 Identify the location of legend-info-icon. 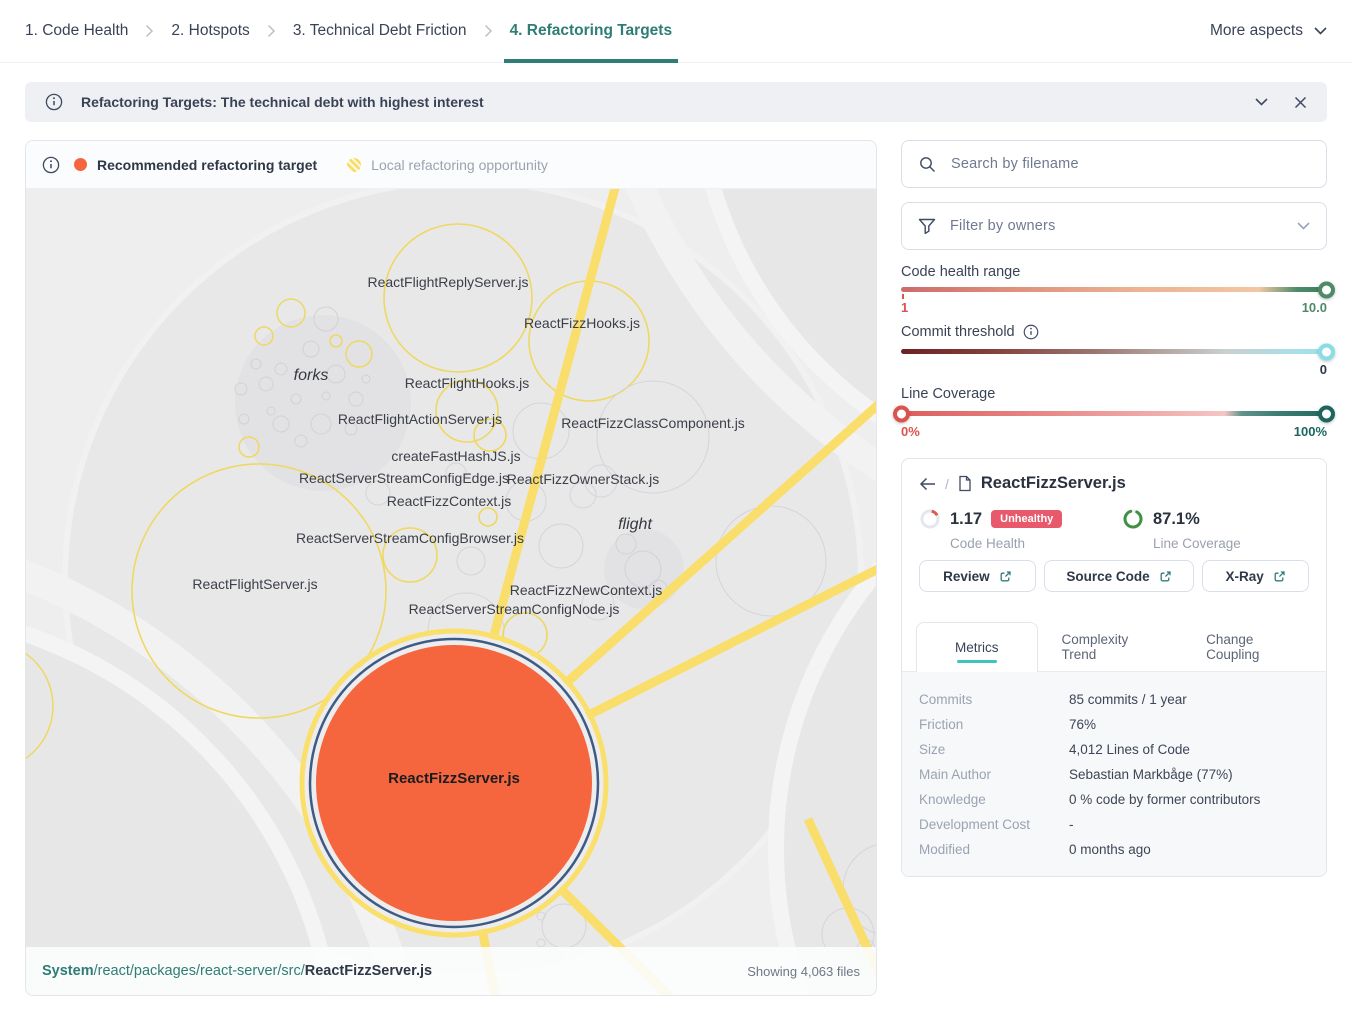
(51, 165).